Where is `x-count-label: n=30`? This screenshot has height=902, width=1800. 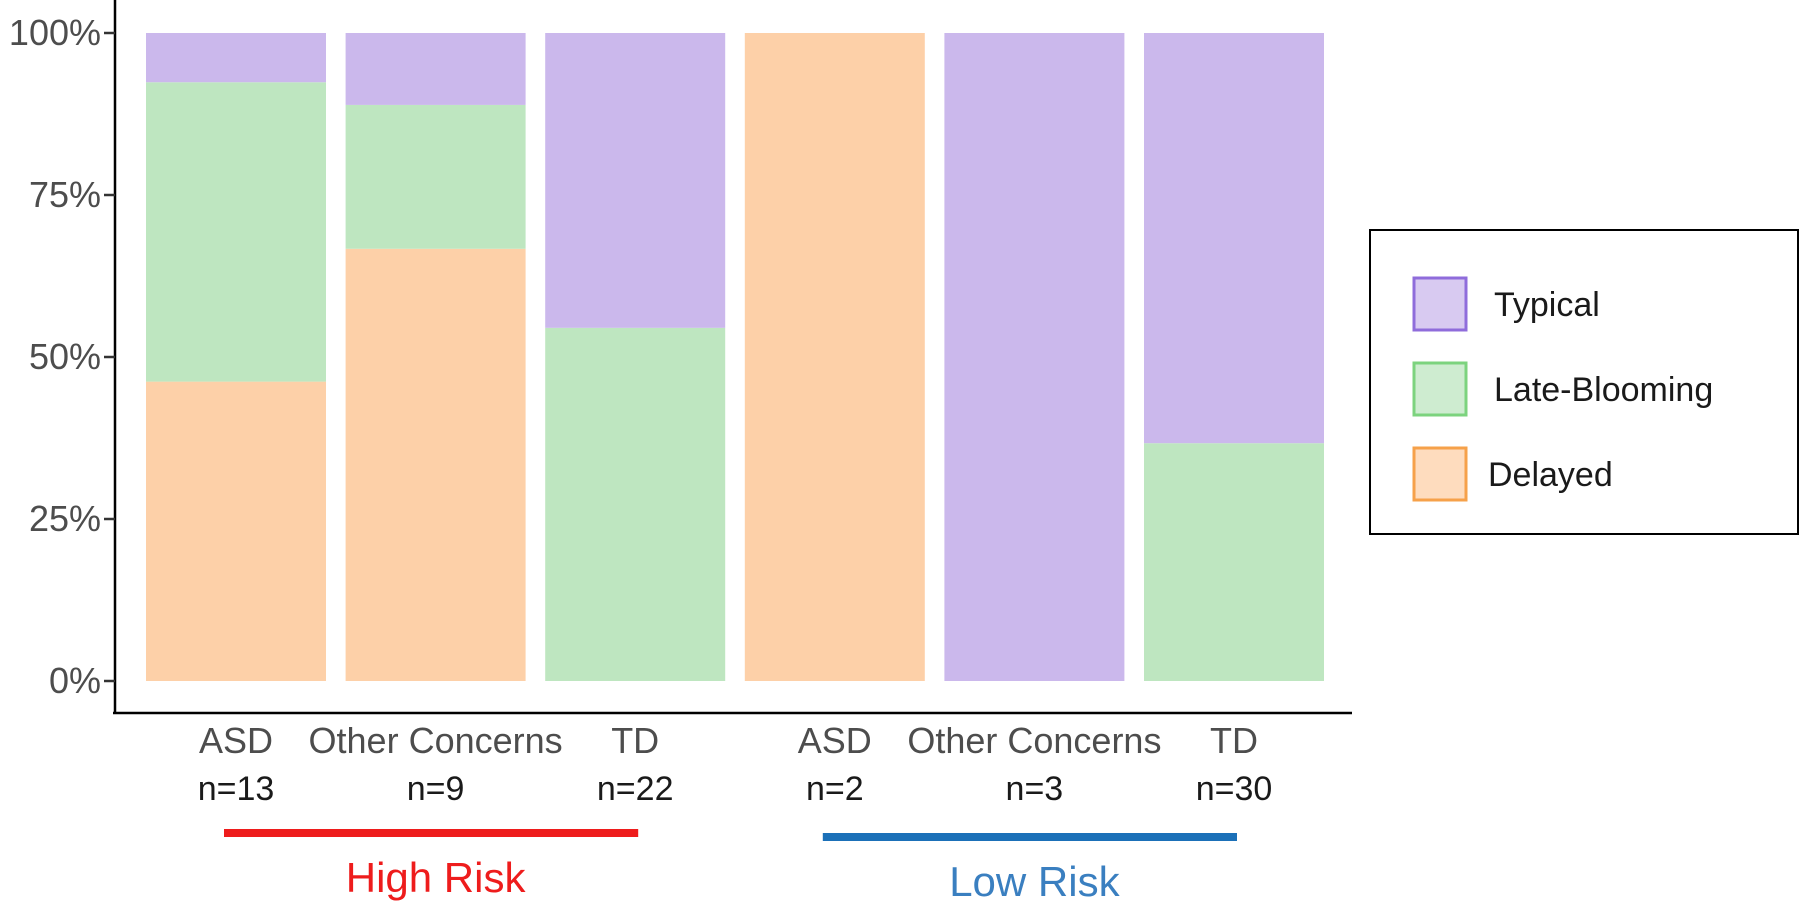
x-count-label: n=30 is located at coordinates (1234, 789).